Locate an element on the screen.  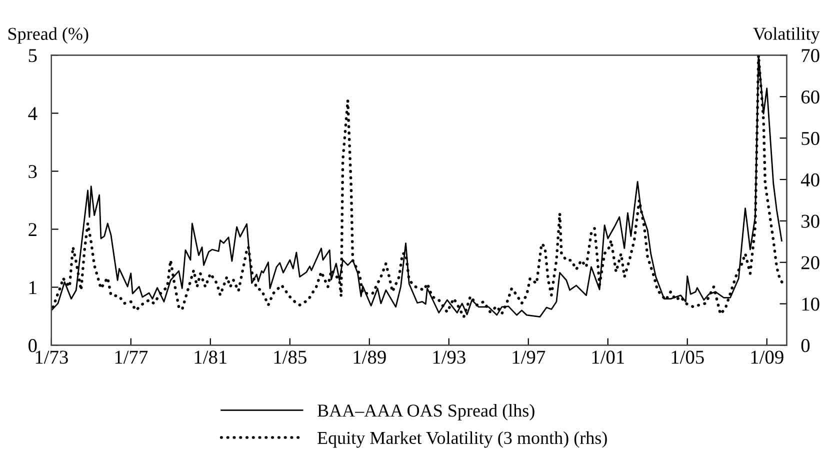
x-tick-label: 1/77 is located at coordinates (131, 357).